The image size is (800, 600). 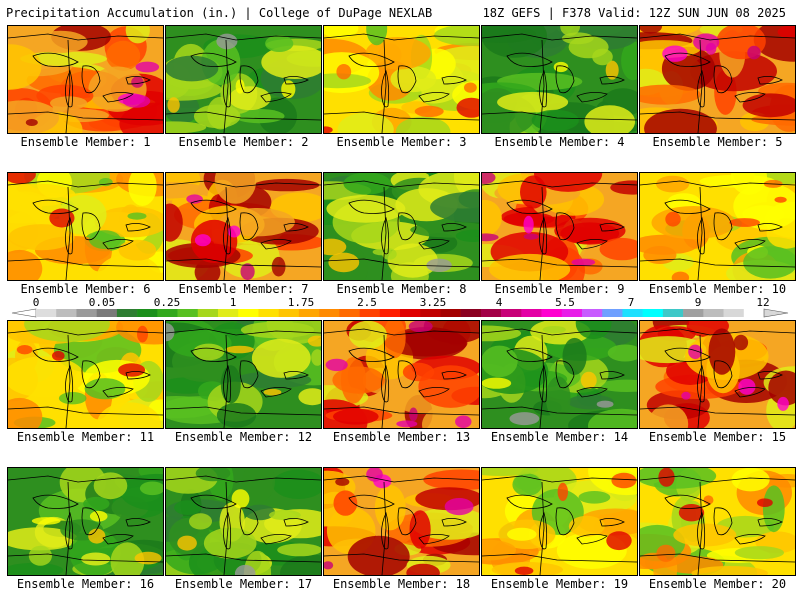 What do you see at coordinates (243, 142) in the screenshot?
I see `member-caption: Ensemble Member: 2` at bounding box center [243, 142].